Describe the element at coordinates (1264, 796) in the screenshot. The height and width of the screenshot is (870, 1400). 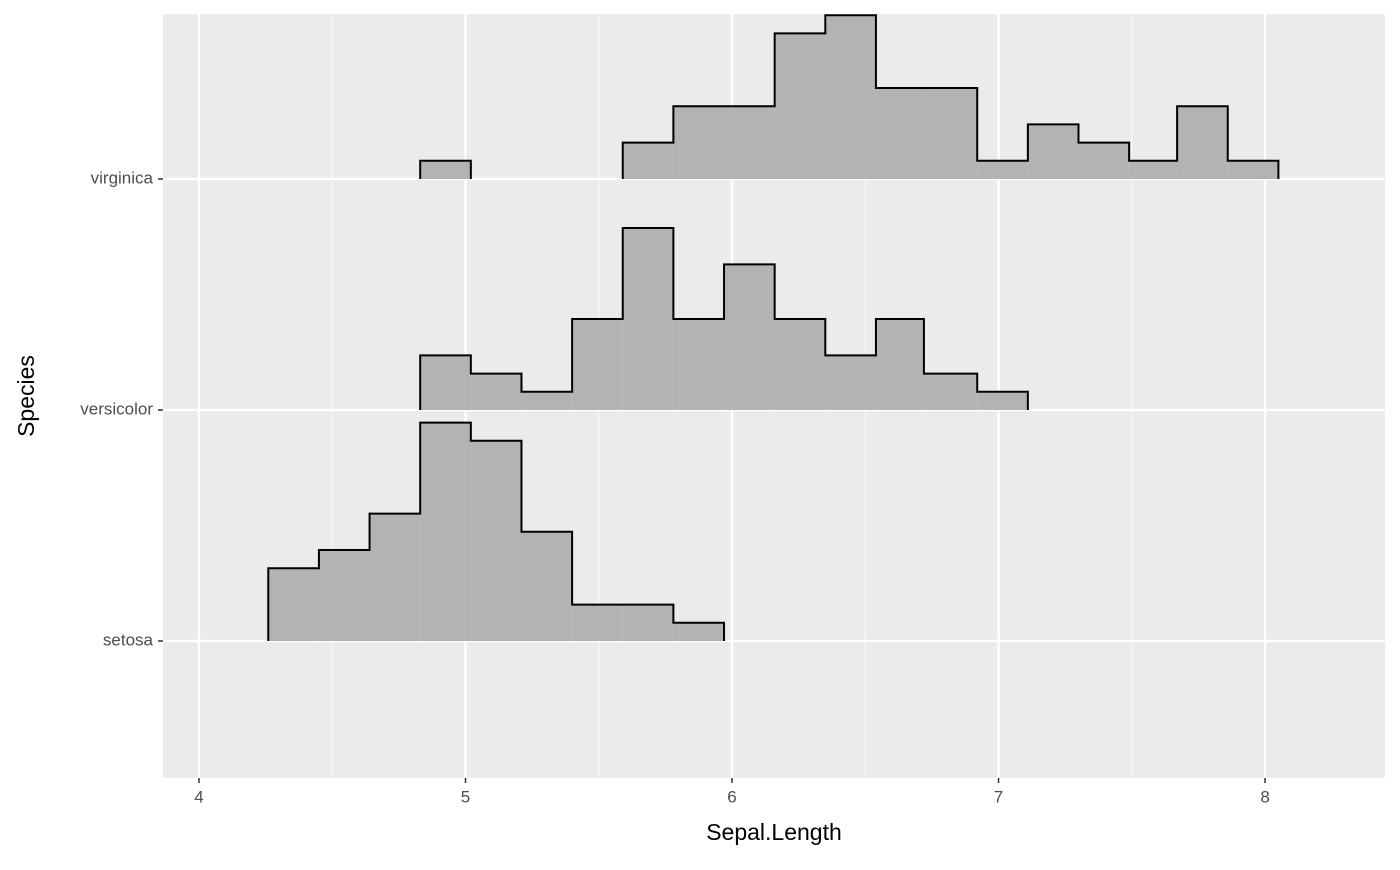
I see `x-tick-label: 8` at that location.